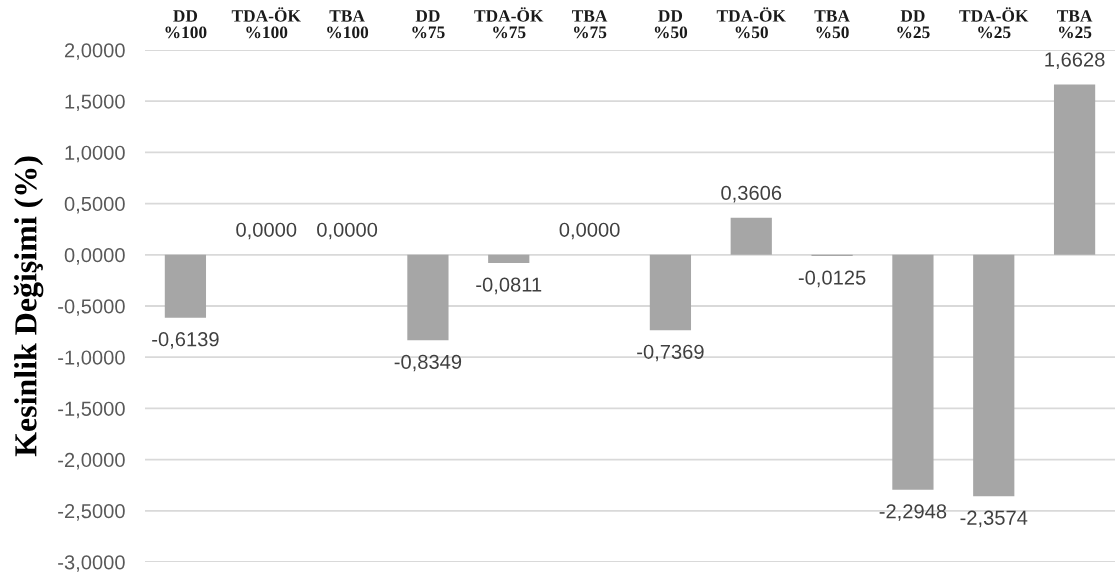 Image resolution: width=1120 pixels, height=581 pixels. I want to click on x-tick-label: TBA %25, so click(1075, 24).